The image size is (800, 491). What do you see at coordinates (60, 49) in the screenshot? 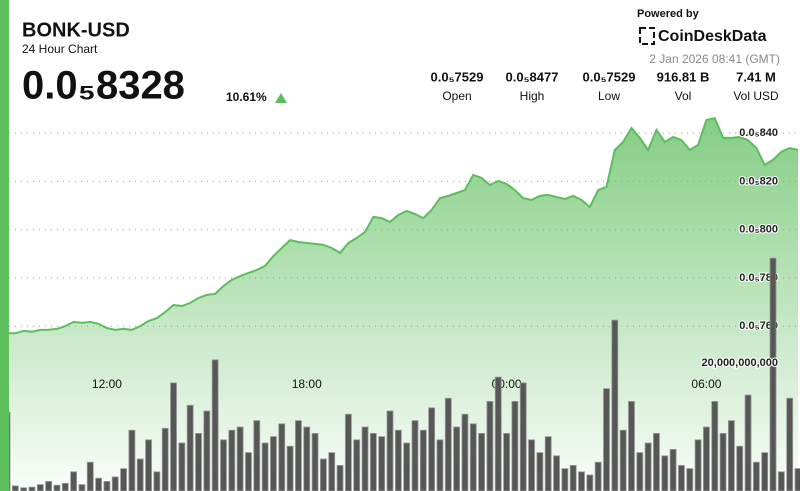
I see `subtitle: 24 Hour Chart` at bounding box center [60, 49].